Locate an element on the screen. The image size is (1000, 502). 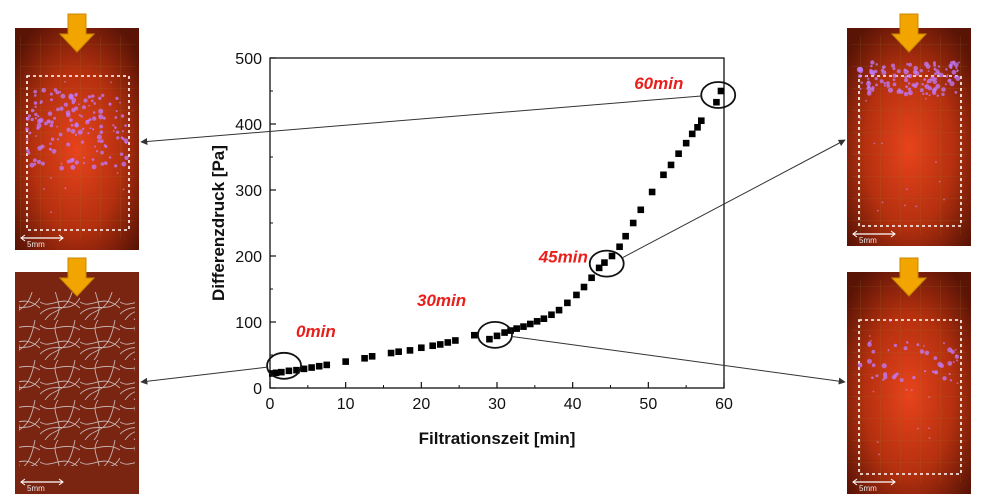
time-annotation: 60min is located at coordinates (658, 83).